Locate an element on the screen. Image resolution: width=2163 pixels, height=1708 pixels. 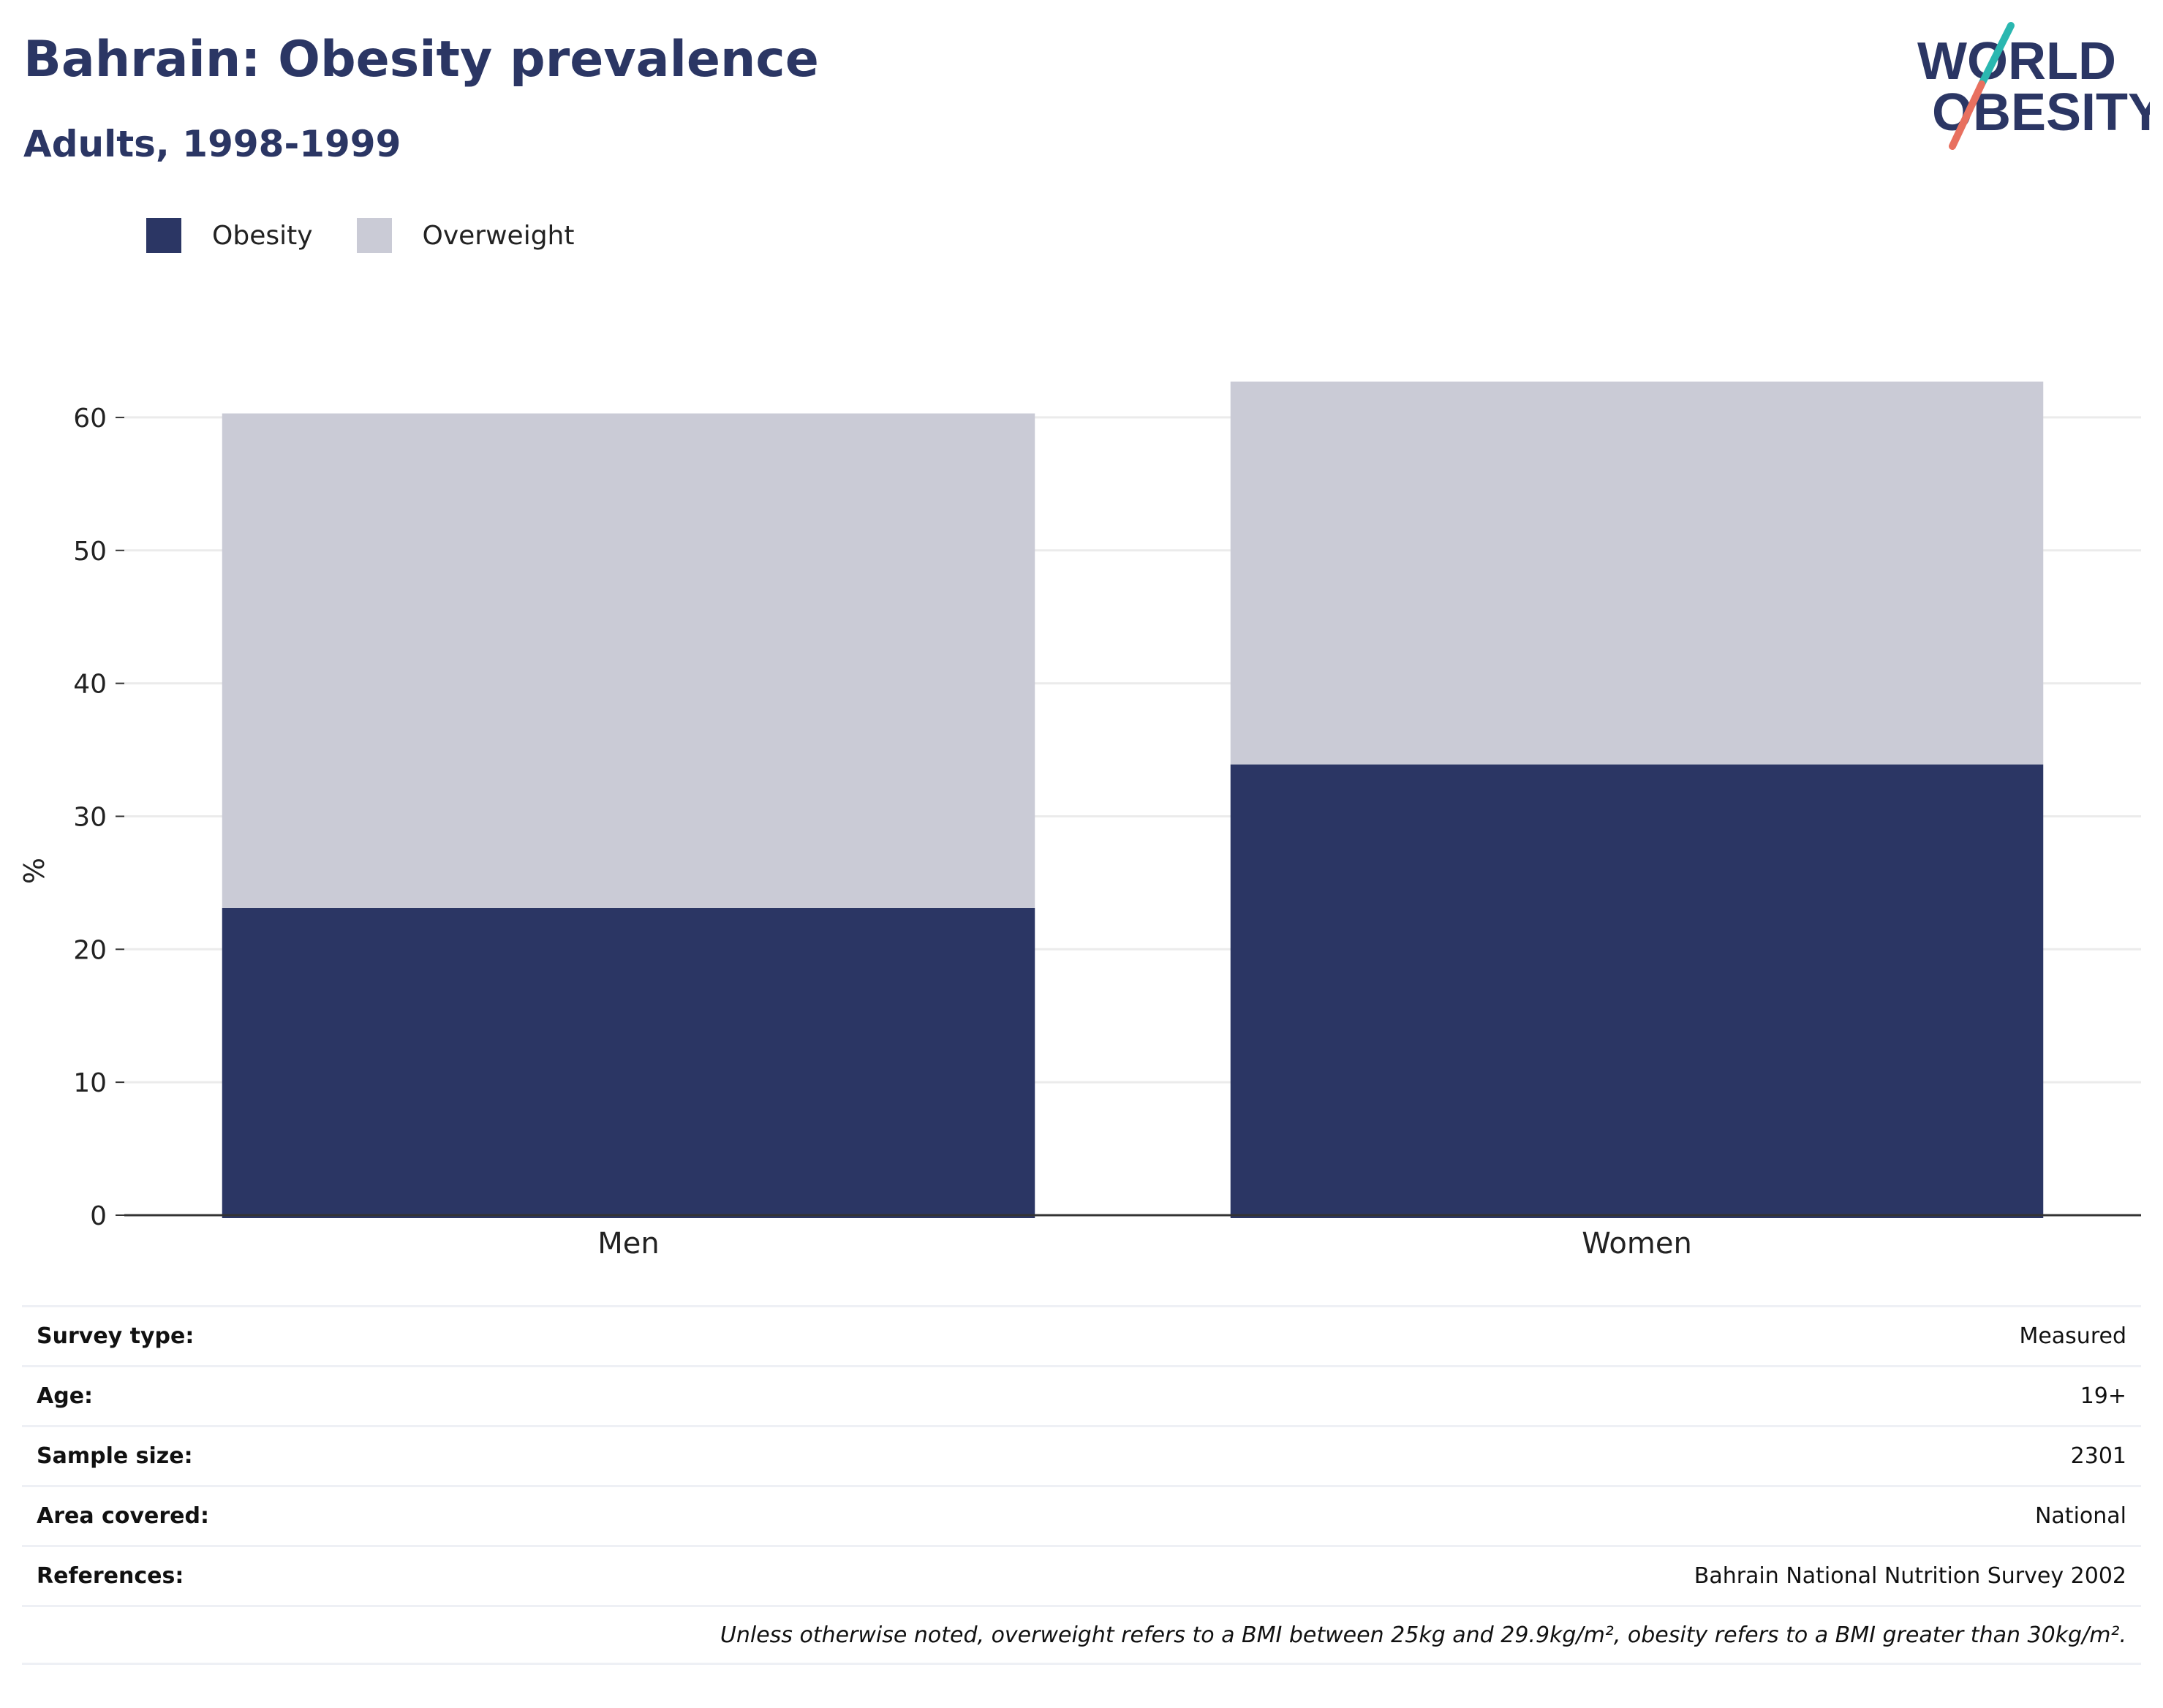
legend-swatch-obesity is located at coordinates (164, 235).